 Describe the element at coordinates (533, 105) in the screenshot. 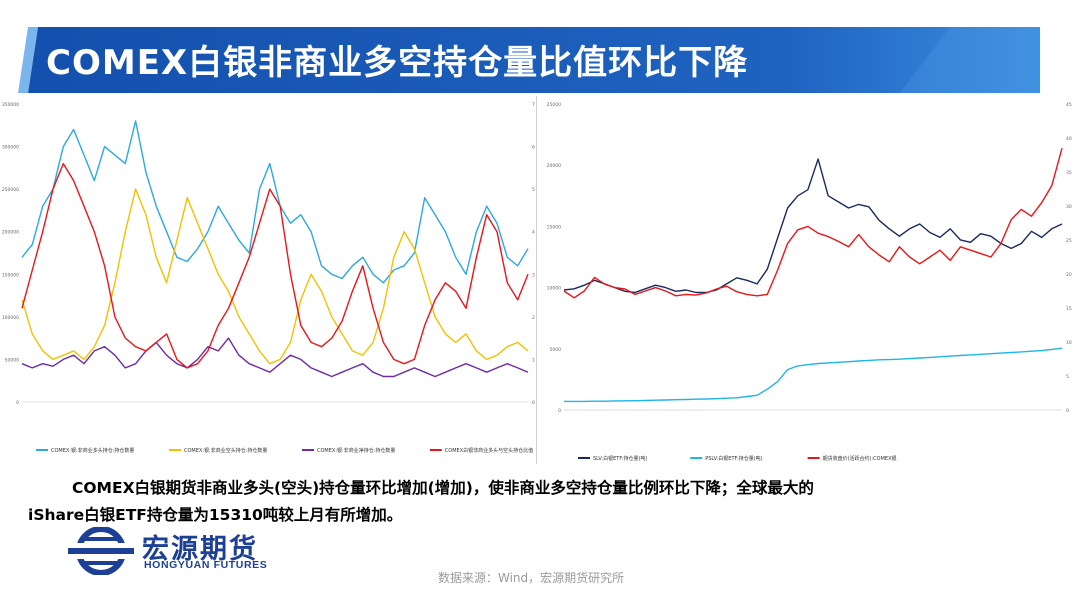

I see `right-axis-tick-label: 7` at that location.